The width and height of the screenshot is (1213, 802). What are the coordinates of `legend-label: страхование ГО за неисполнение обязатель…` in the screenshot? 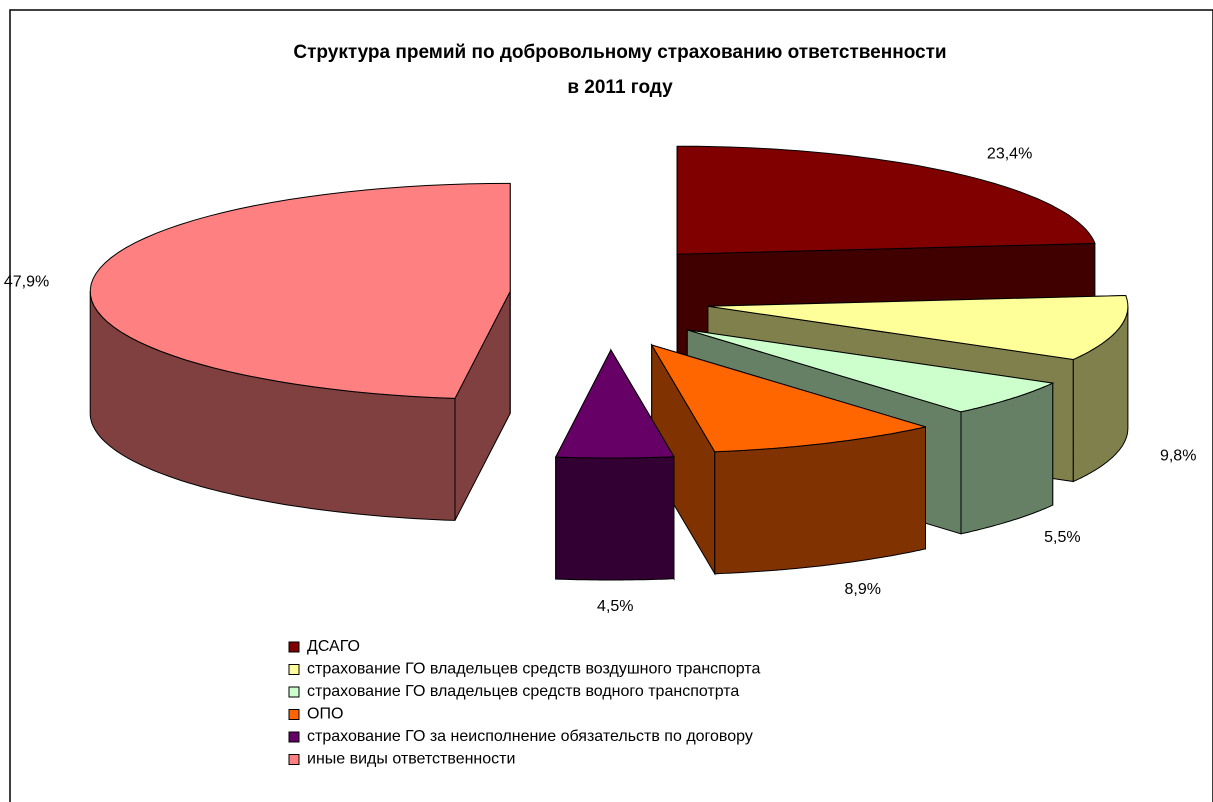 It's located at (530, 736).